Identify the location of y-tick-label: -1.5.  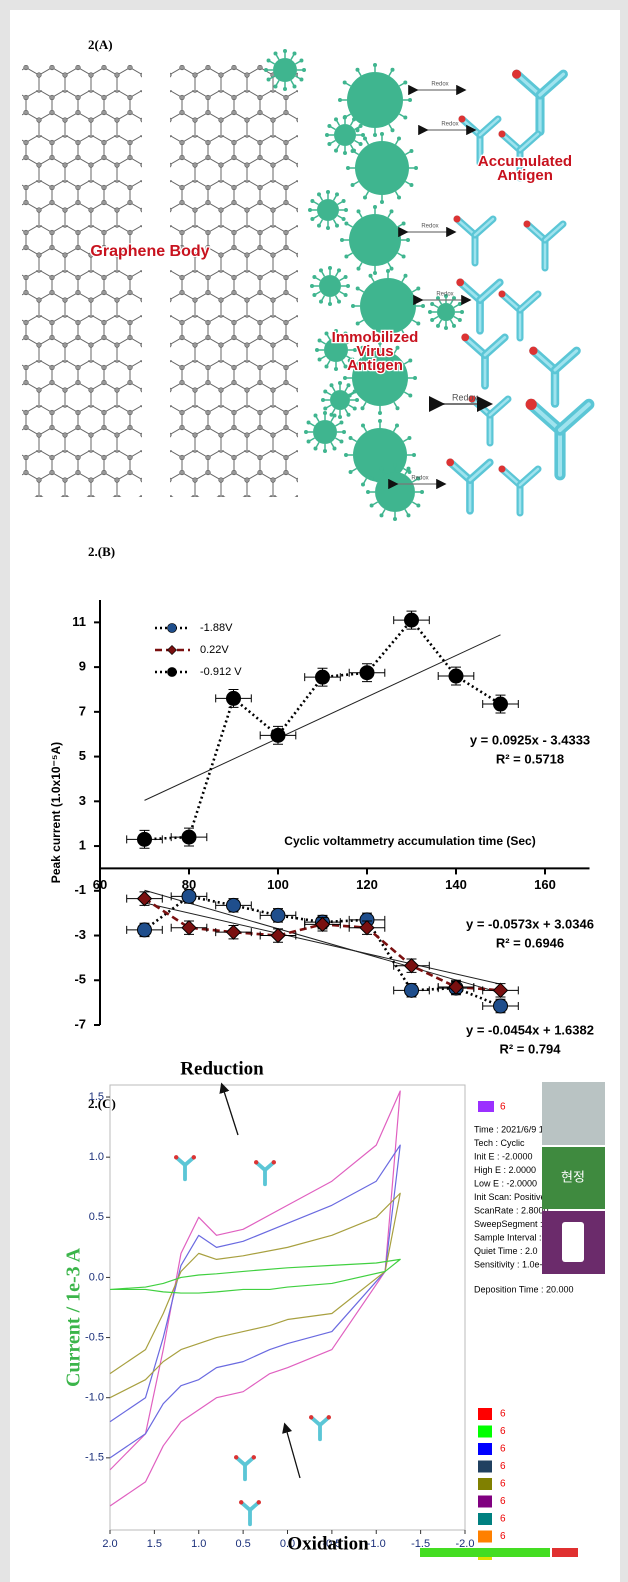
(94, 1458).